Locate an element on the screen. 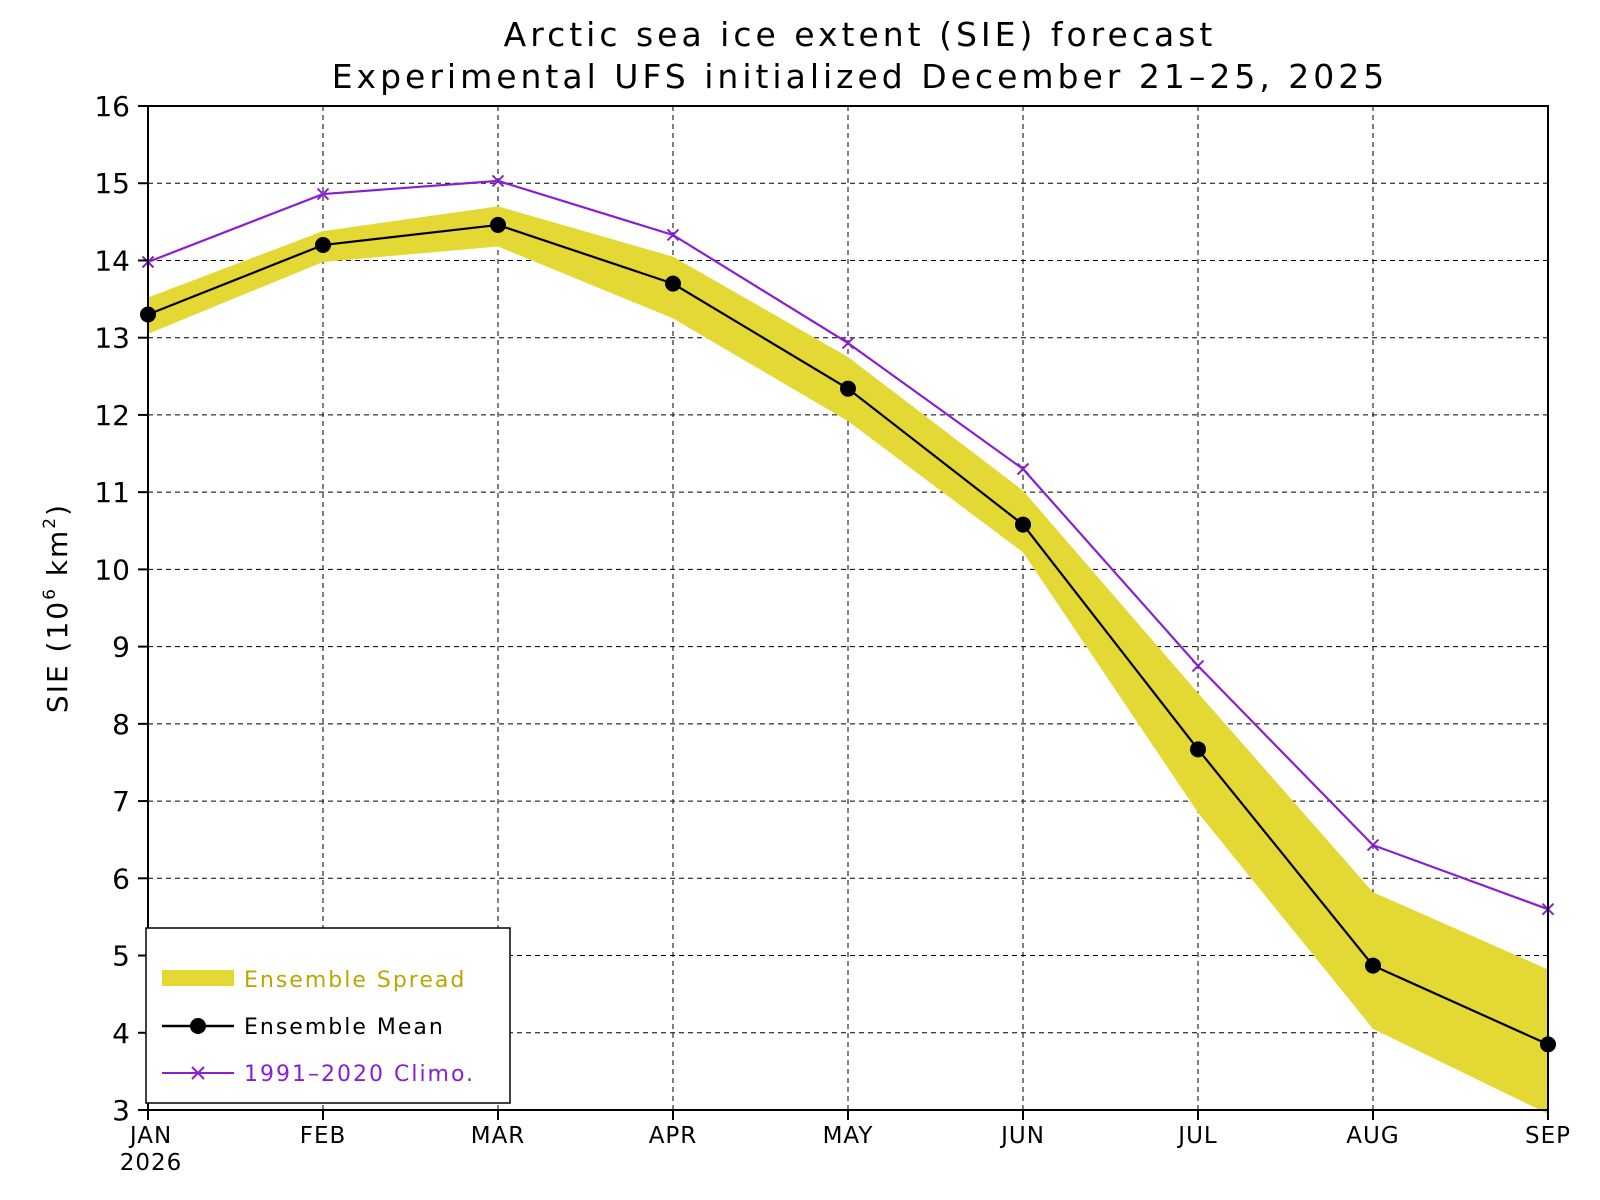 The width and height of the screenshot is (1600, 1200). y-axis-ticks: 3 4 5 6 7 8 9 10 11 12 13 14 15 16 is located at coordinates (121, 608).